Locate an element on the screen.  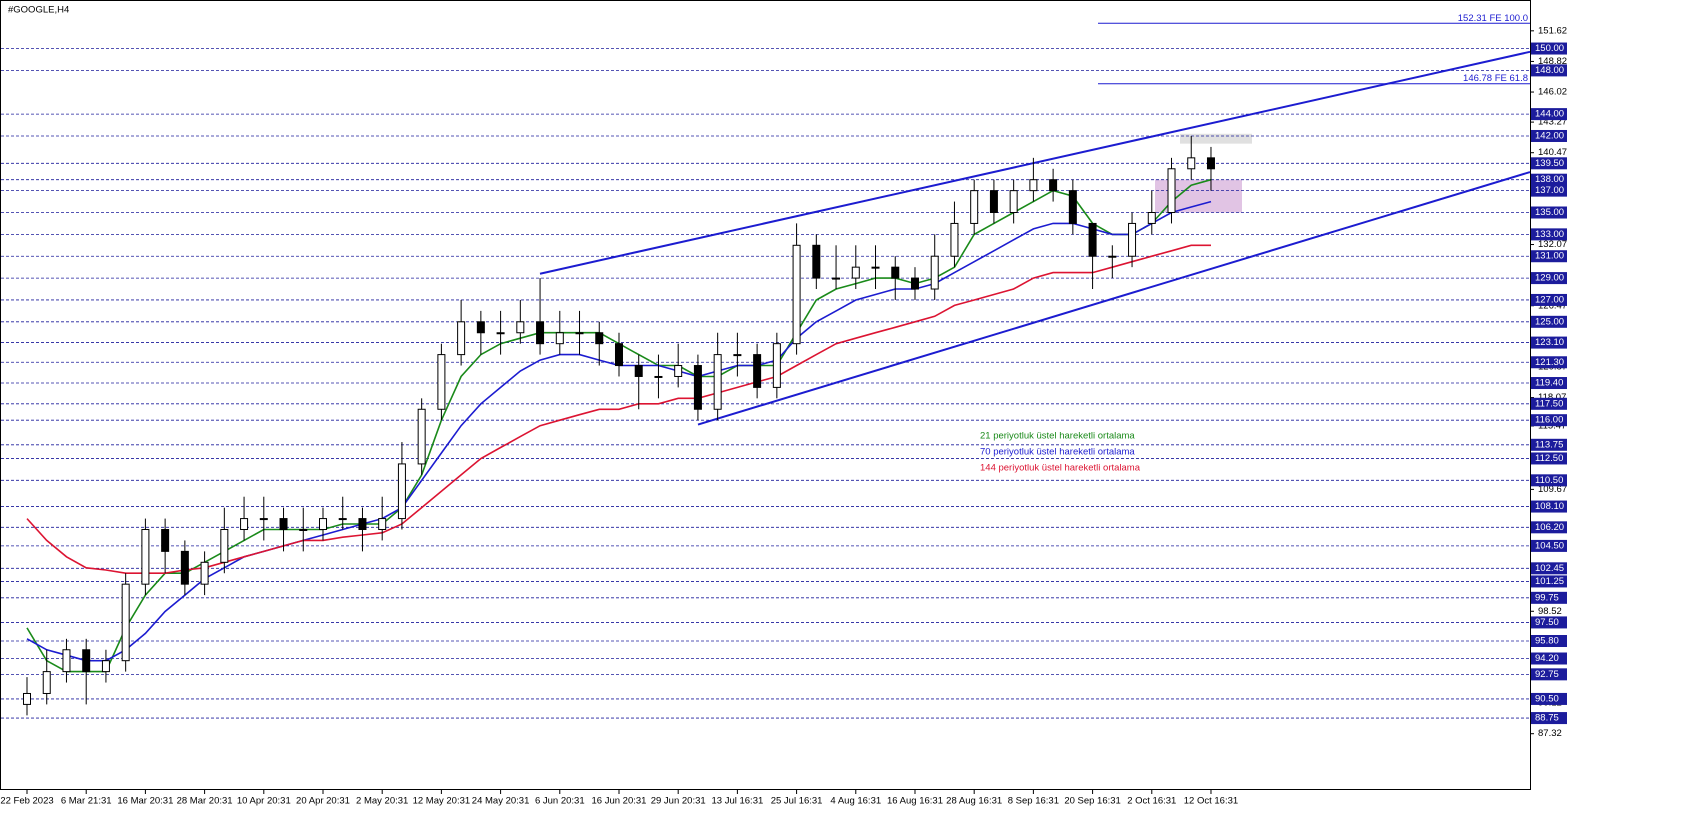
level-label: 131.00 is located at coordinates (1549, 256).